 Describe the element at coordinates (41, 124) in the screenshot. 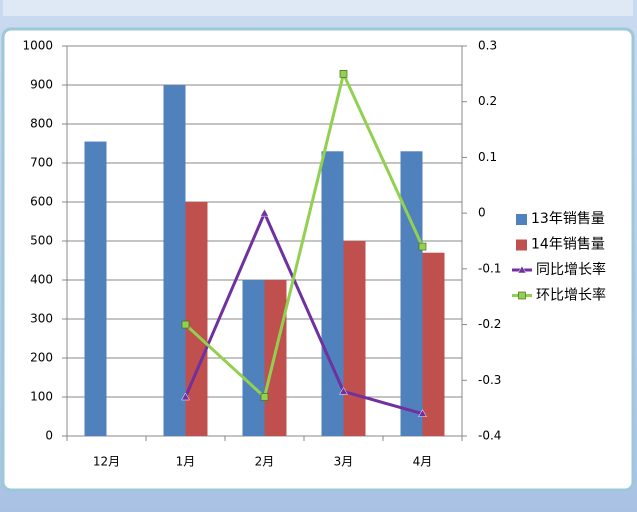

I see `y-tick-label: 800` at that location.